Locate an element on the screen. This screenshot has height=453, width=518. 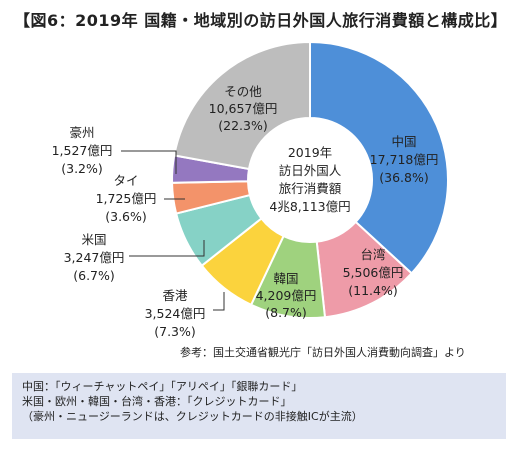
label-thailand-name: タイ is located at coordinates (125, 180).